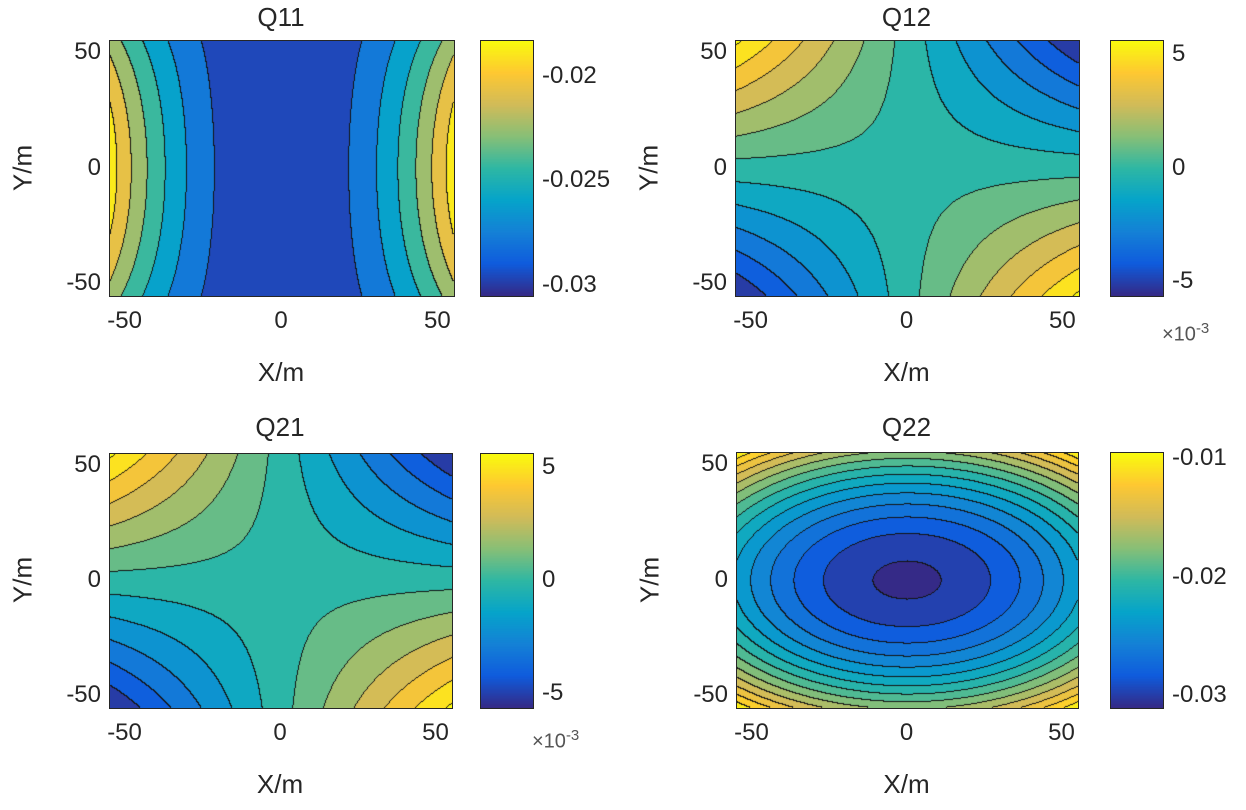 Image resolution: width=1246 pixels, height=810 pixels. What do you see at coordinates (576, 180) in the screenshot?
I see `colorbar-tick-label: -0.025` at bounding box center [576, 180].